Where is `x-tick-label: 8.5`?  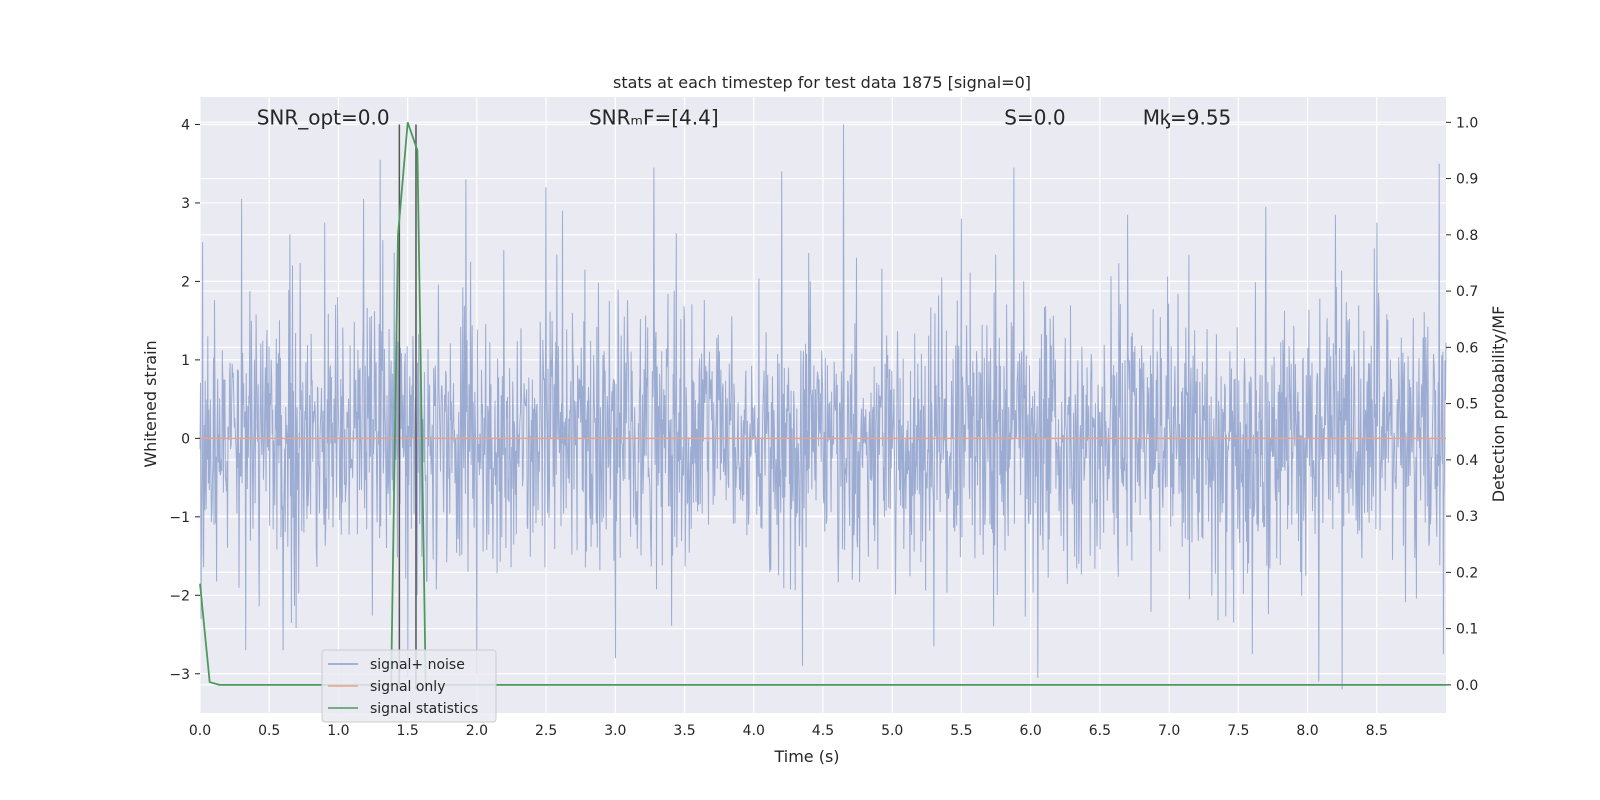
x-tick-label: 8.5 is located at coordinates (1377, 731).